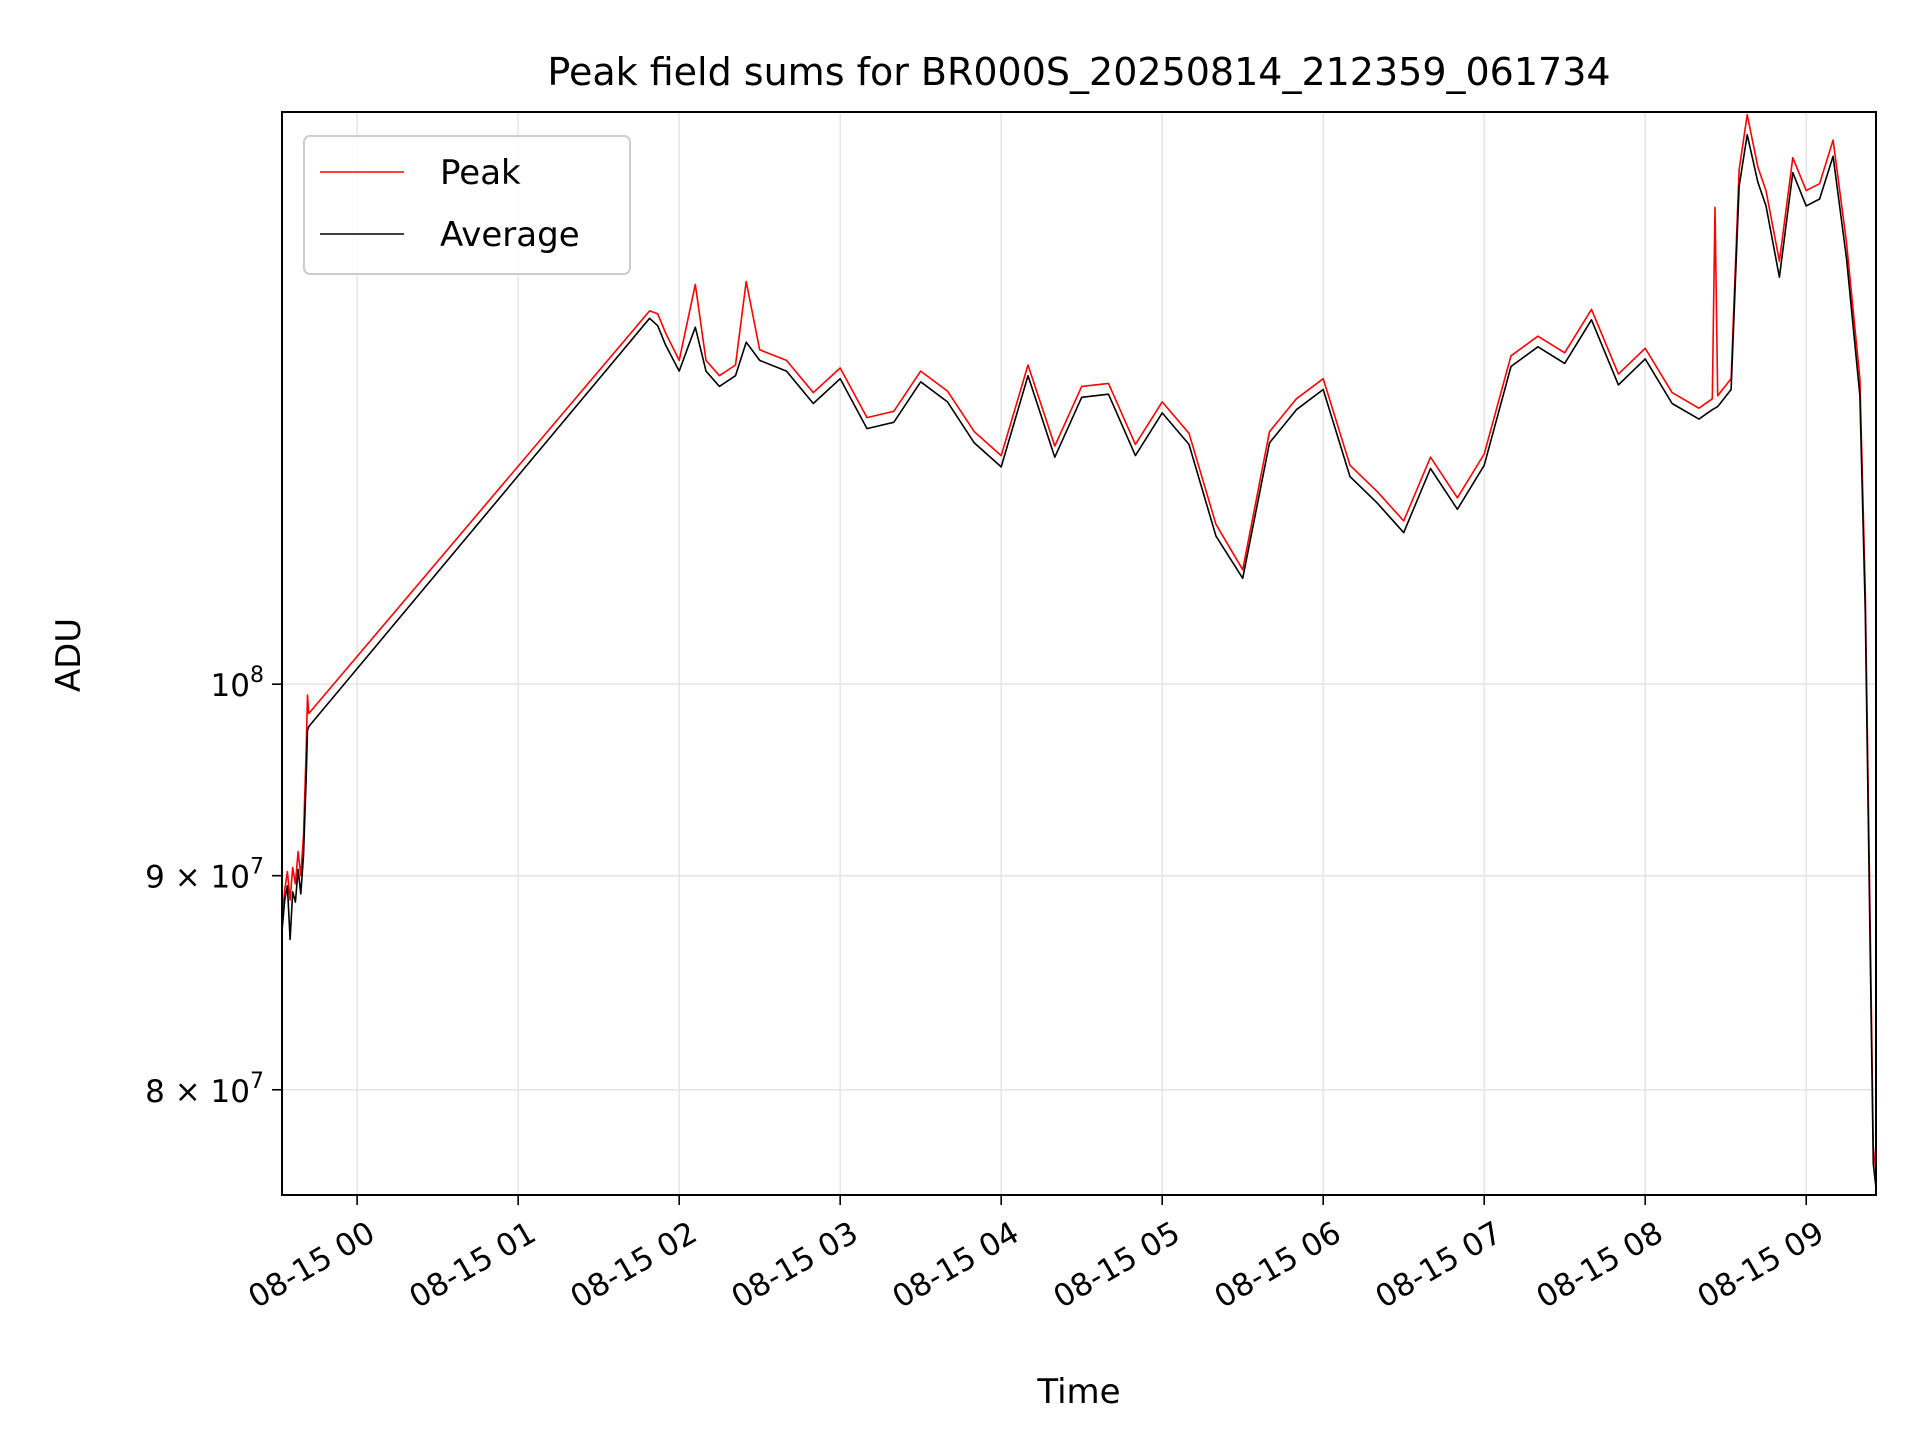 The width and height of the screenshot is (1920, 1440). What do you see at coordinates (237, 683) in the screenshot?
I see `y-tick-label: 108` at bounding box center [237, 683].